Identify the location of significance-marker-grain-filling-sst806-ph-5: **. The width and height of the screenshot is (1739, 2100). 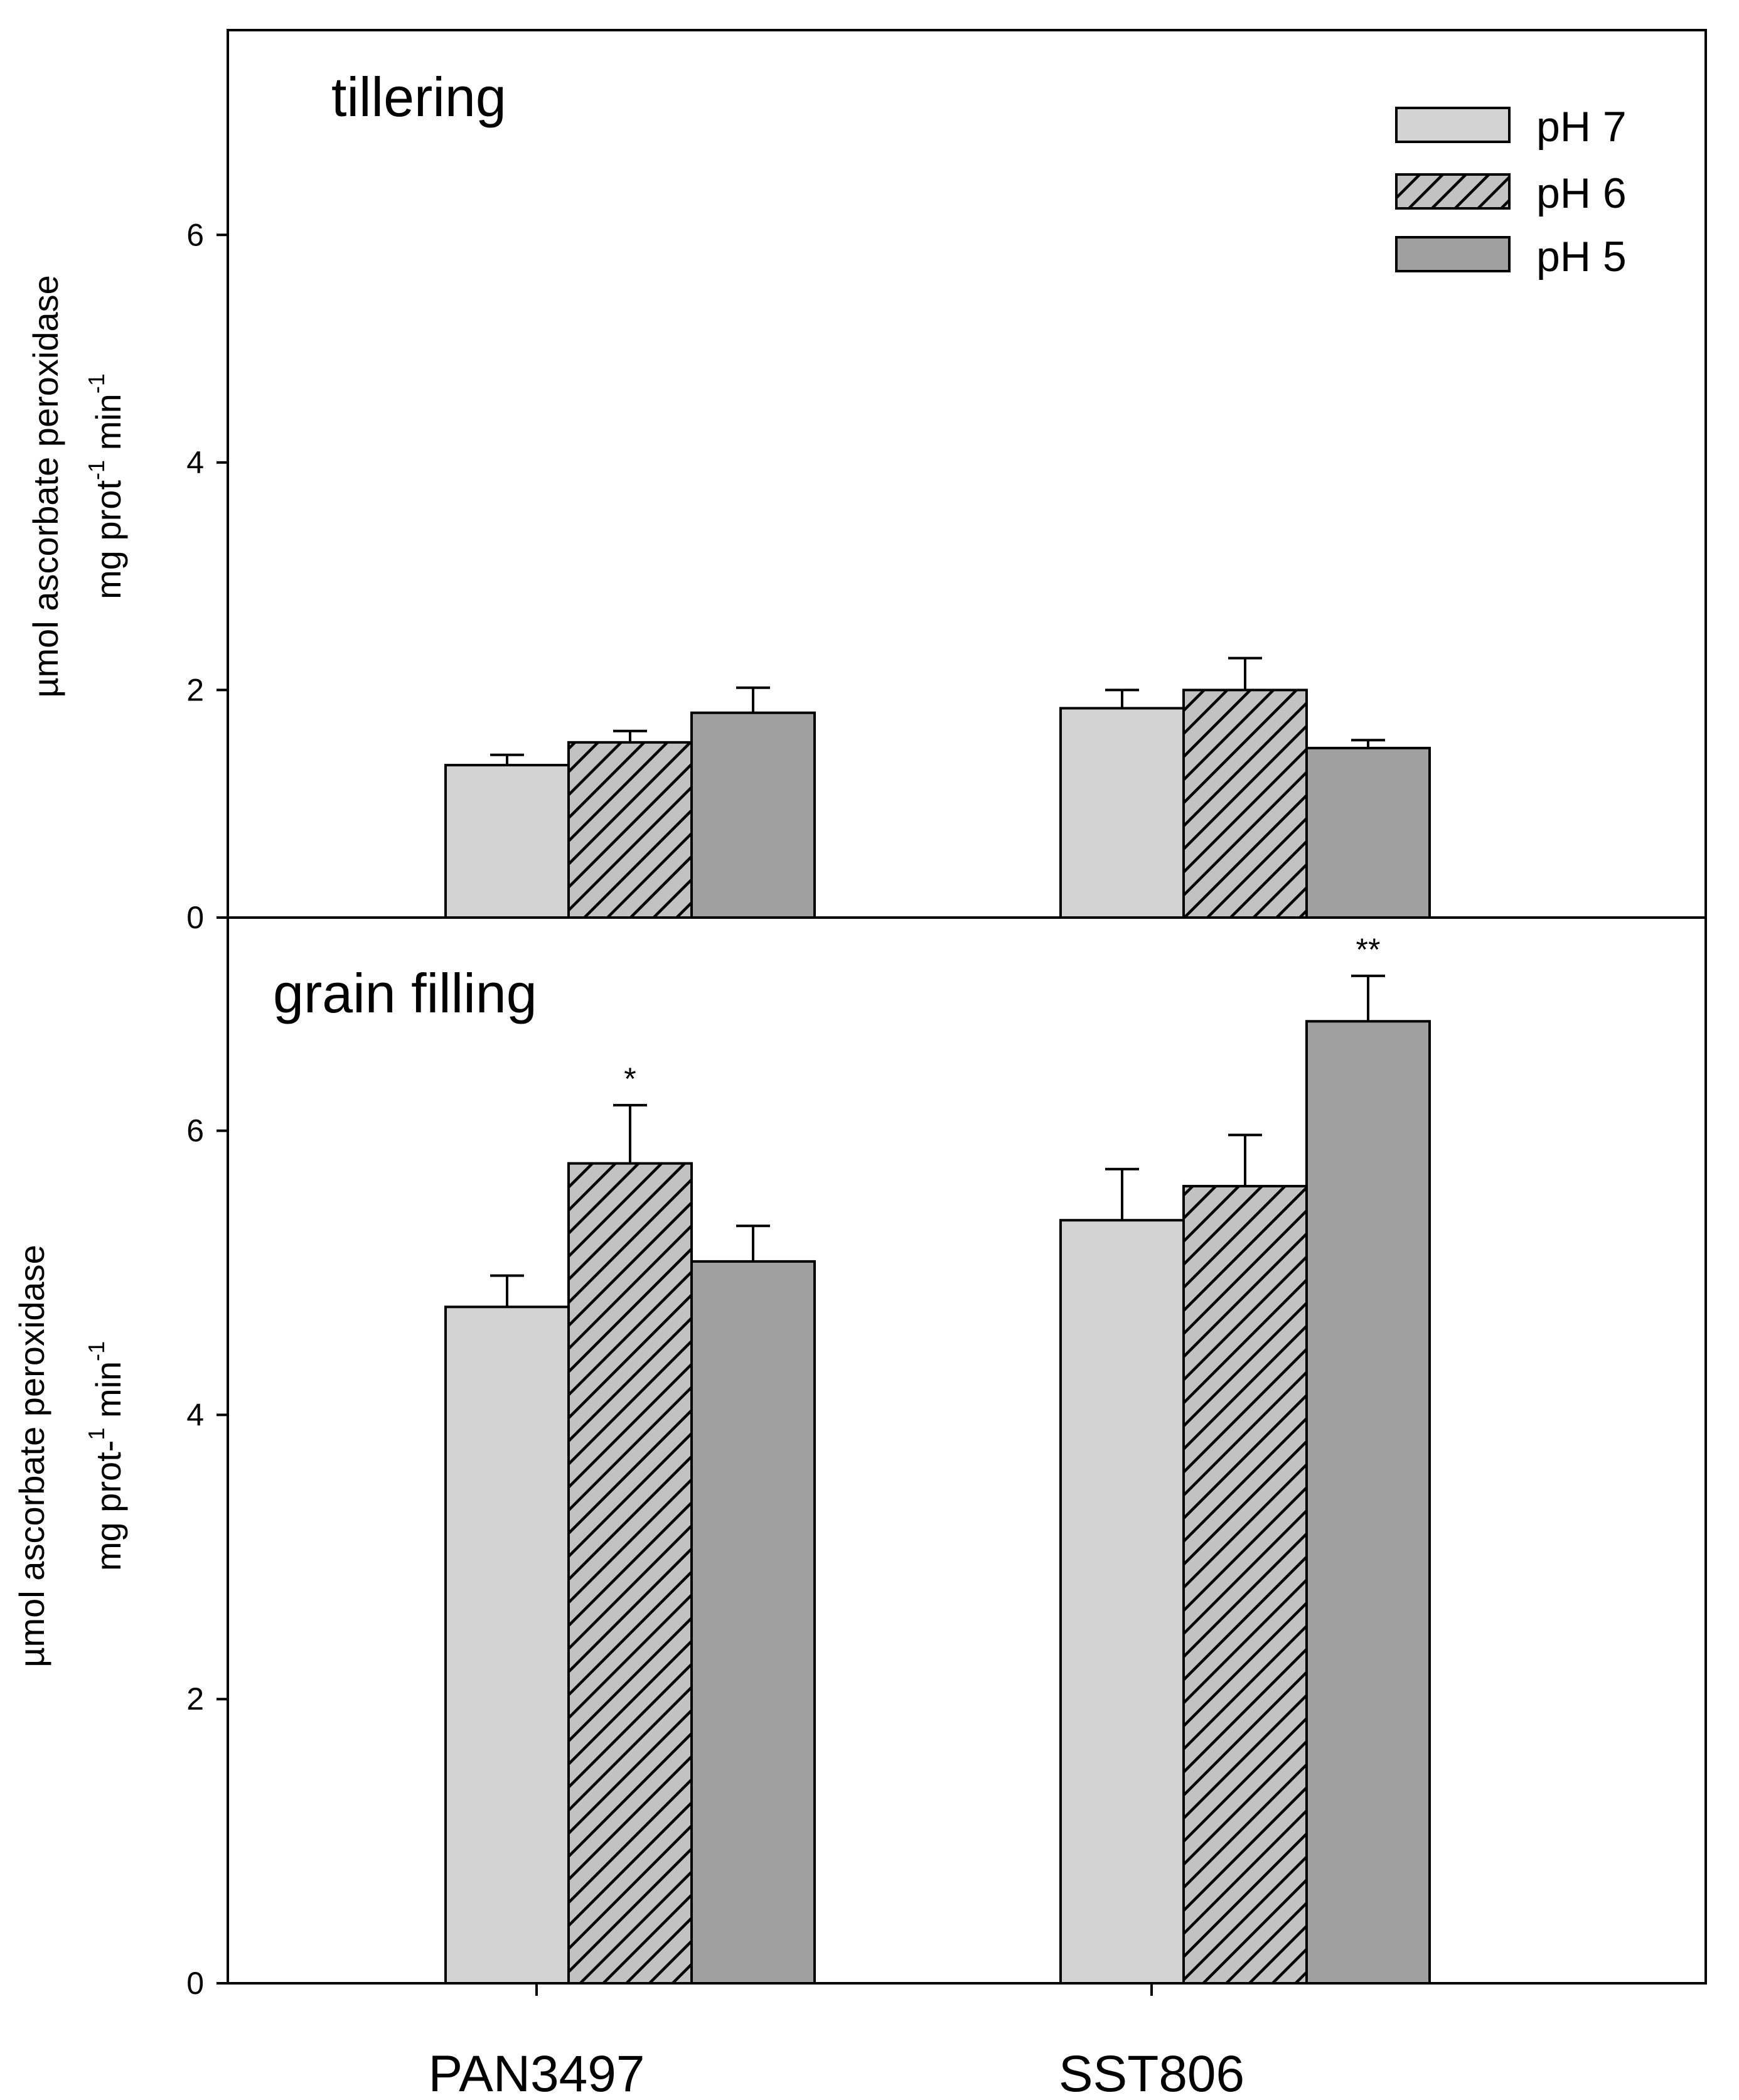
(1368, 949).